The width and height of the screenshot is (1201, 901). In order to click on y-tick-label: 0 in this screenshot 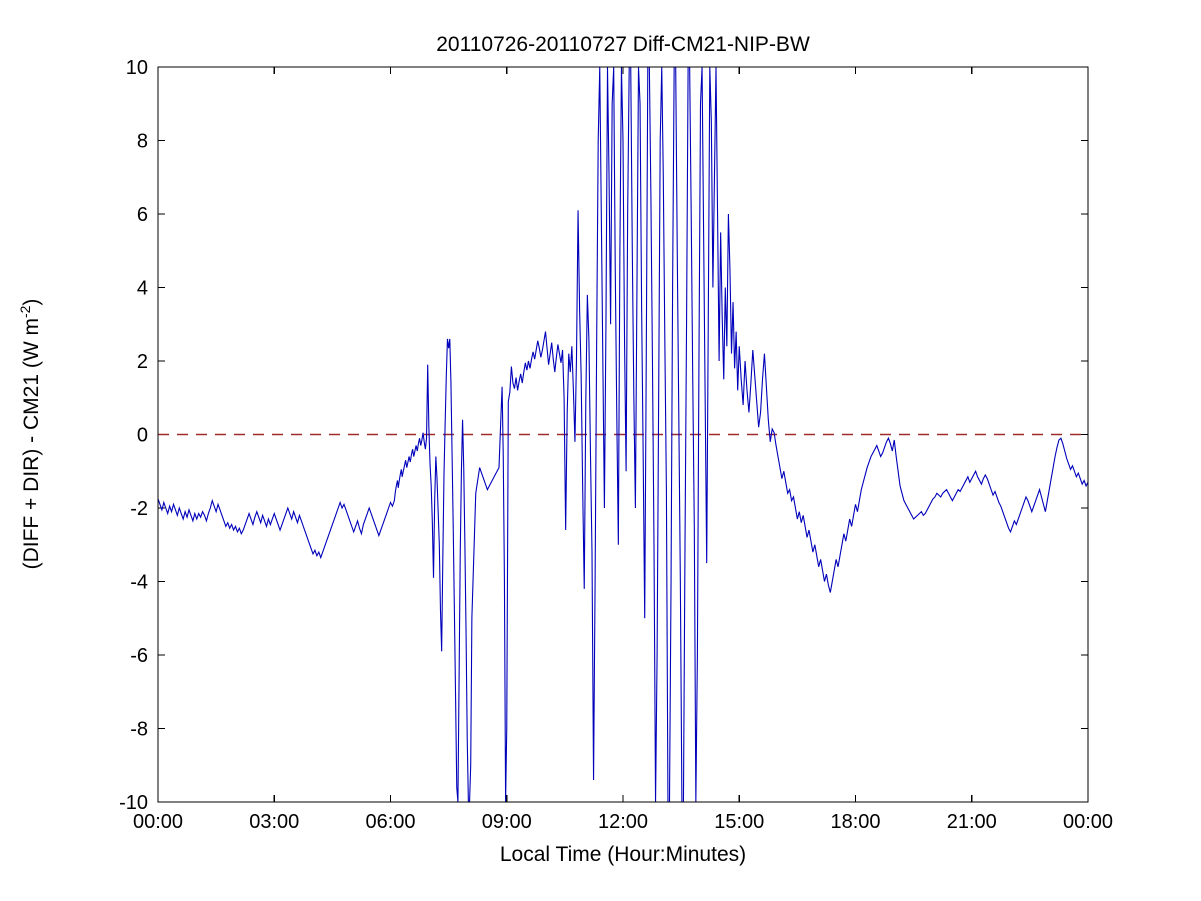, I will do `click(142, 436)`.